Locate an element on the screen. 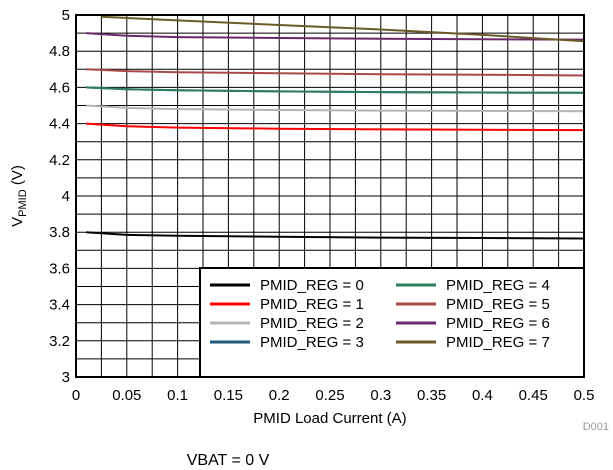 Image resolution: width=613 pixels, height=470 pixels. y-tick-label: 4.4 is located at coordinates (59, 124).